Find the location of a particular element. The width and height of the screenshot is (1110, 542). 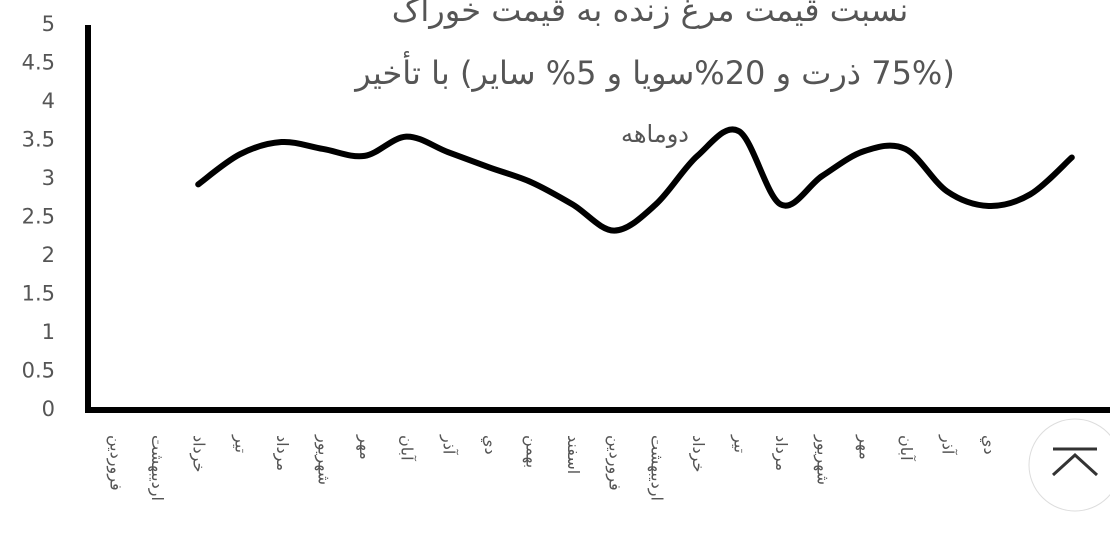

y-tick-label: 1.5 is located at coordinates (38, 294).